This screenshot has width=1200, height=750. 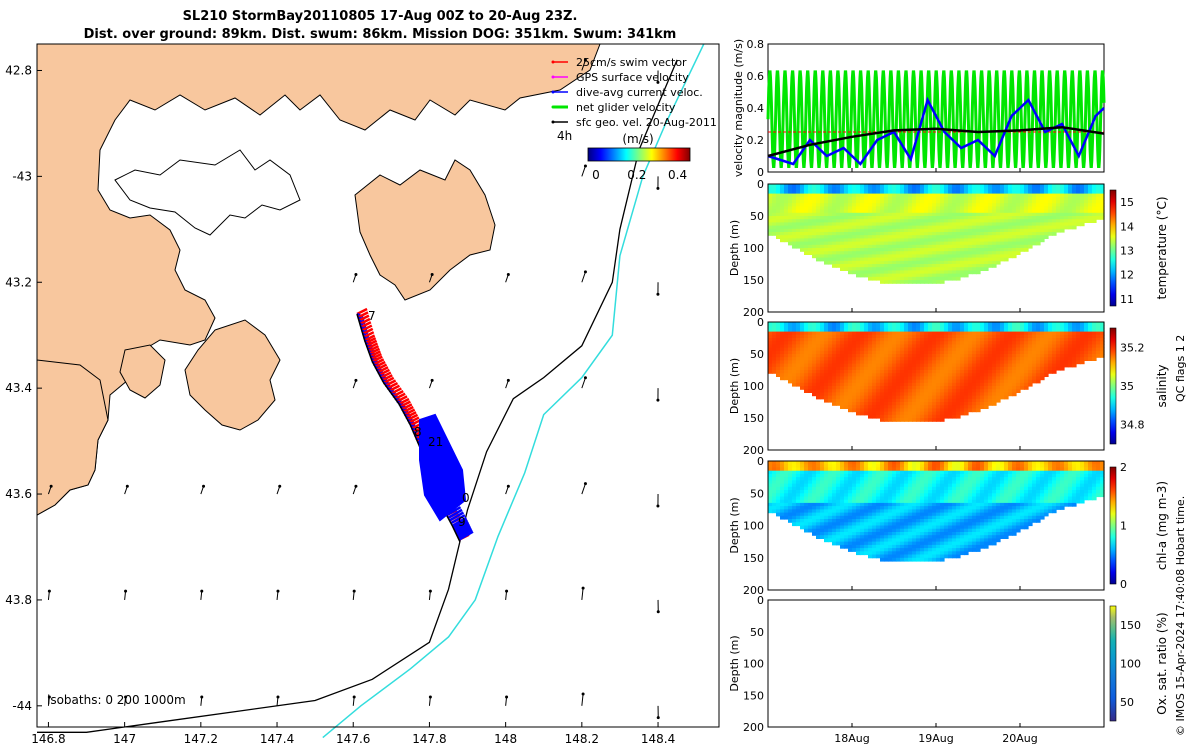 What do you see at coordinates (466, 498) in the screenshot?
I see `day-label: 0` at bounding box center [466, 498].